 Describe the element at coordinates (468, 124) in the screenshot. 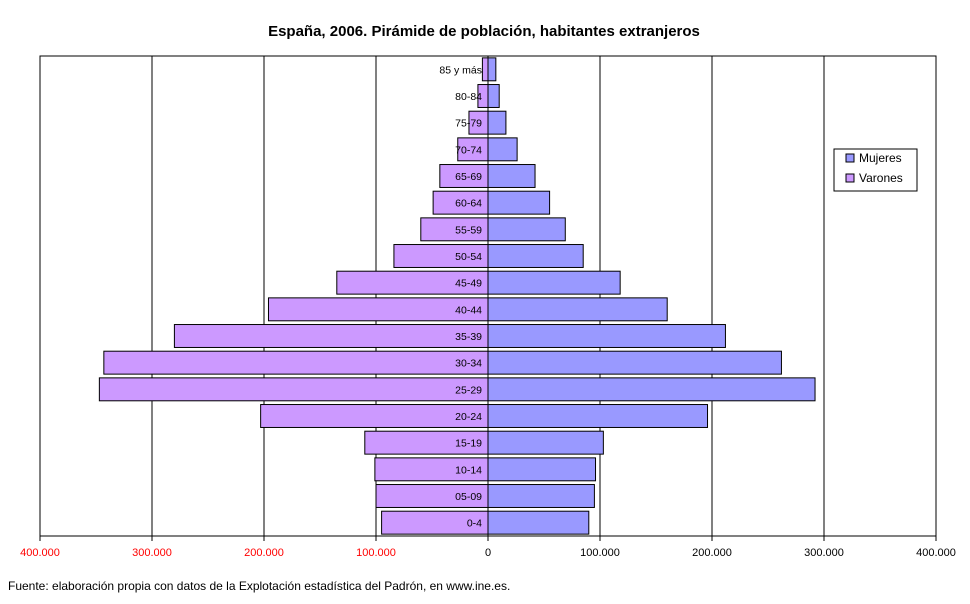

I see `age-label: 75-79` at that location.